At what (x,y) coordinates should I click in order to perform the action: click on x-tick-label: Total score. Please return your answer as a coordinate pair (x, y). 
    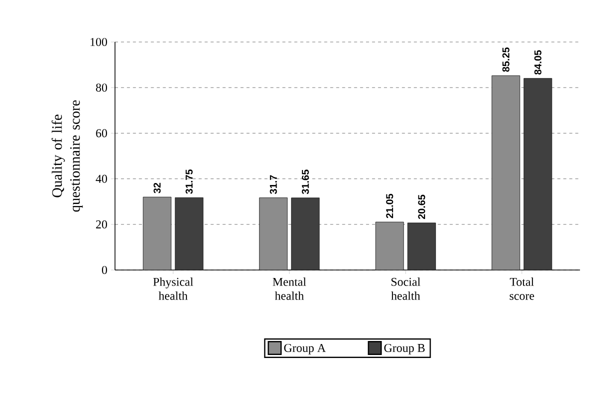
    Looking at the image, I should click on (522, 289).